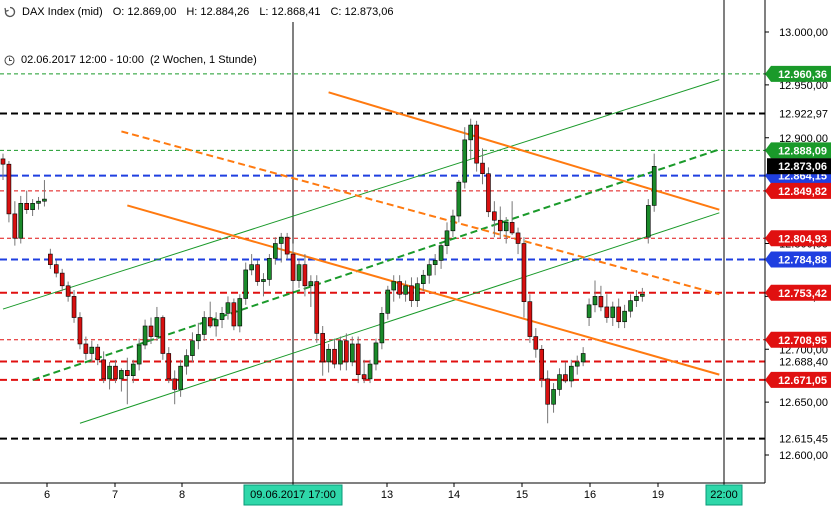  I want to click on clock-icon, so click(9, 60).